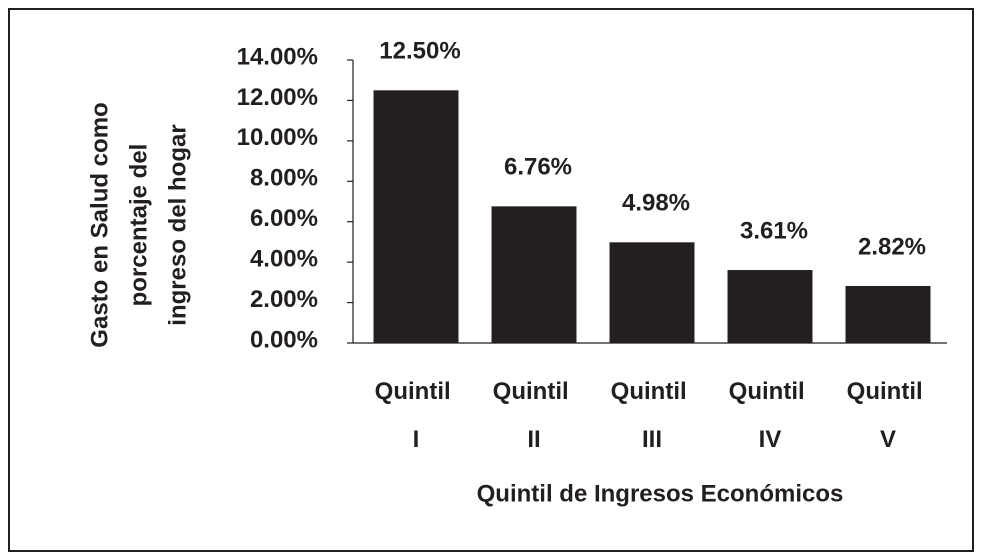 The image size is (982, 560). What do you see at coordinates (416, 439) in the screenshot?
I see `x-tick-label-line: I` at bounding box center [416, 439].